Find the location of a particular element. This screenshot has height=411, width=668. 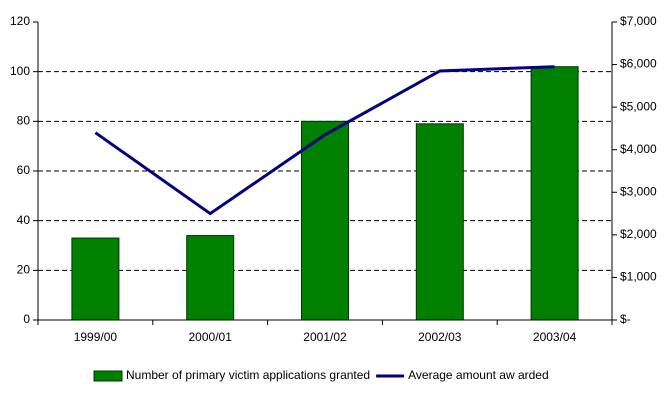

y-tick-label: 120 is located at coordinates (20, 21).